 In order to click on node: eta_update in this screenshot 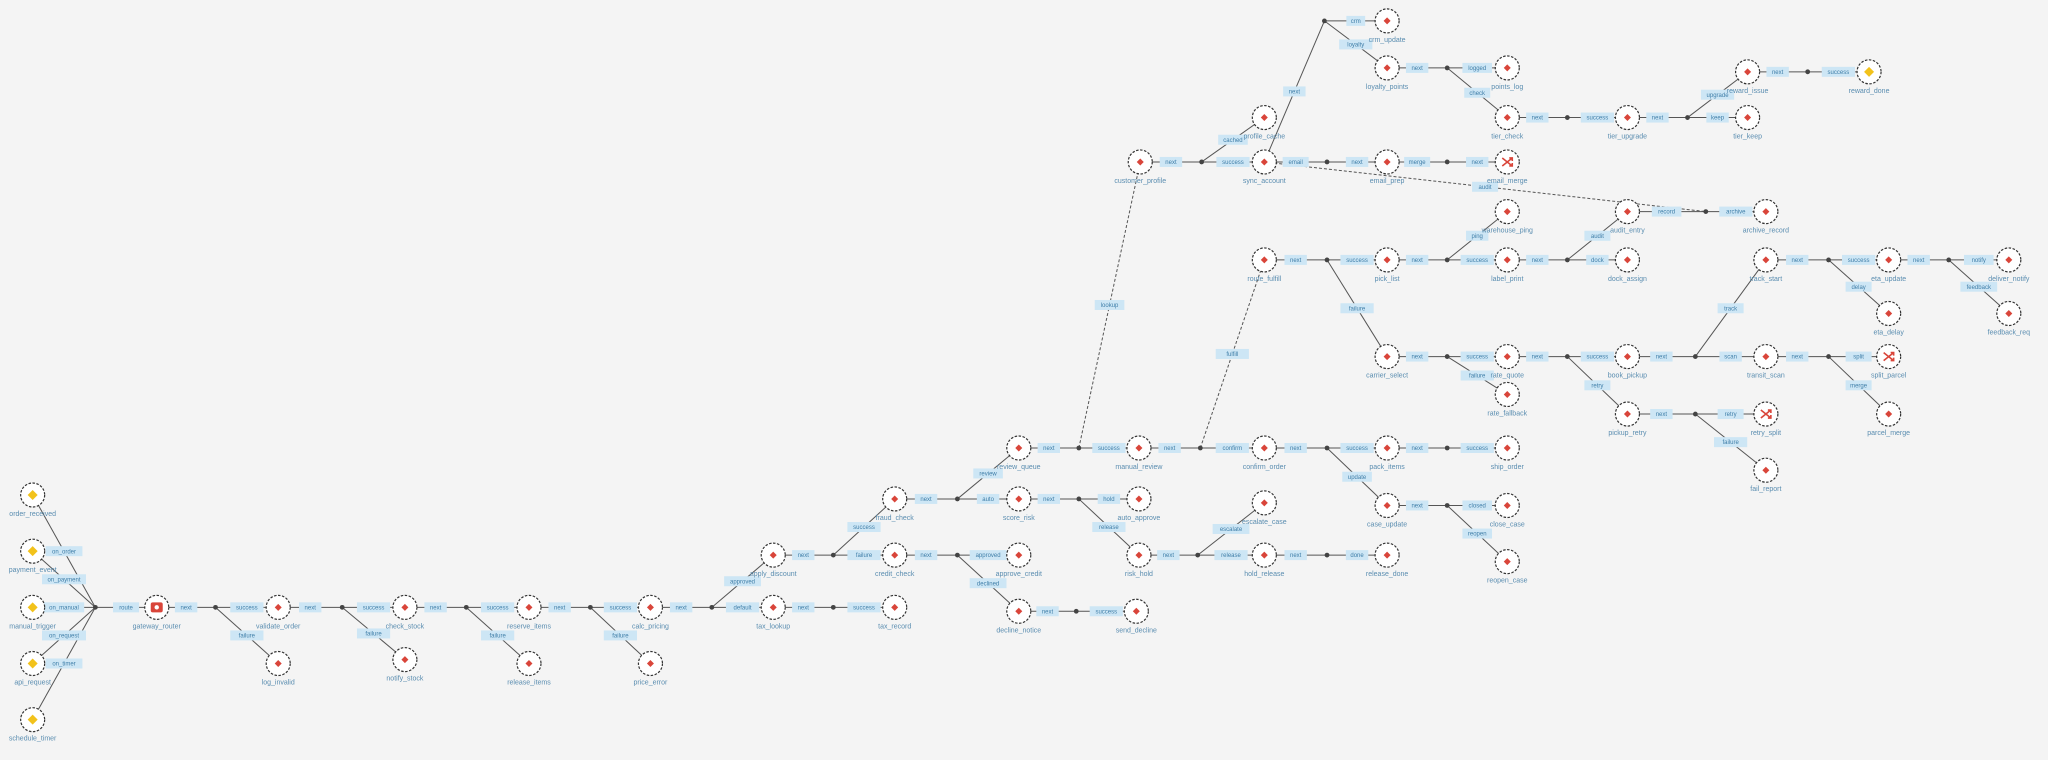, I will do `click(1888, 265)`.